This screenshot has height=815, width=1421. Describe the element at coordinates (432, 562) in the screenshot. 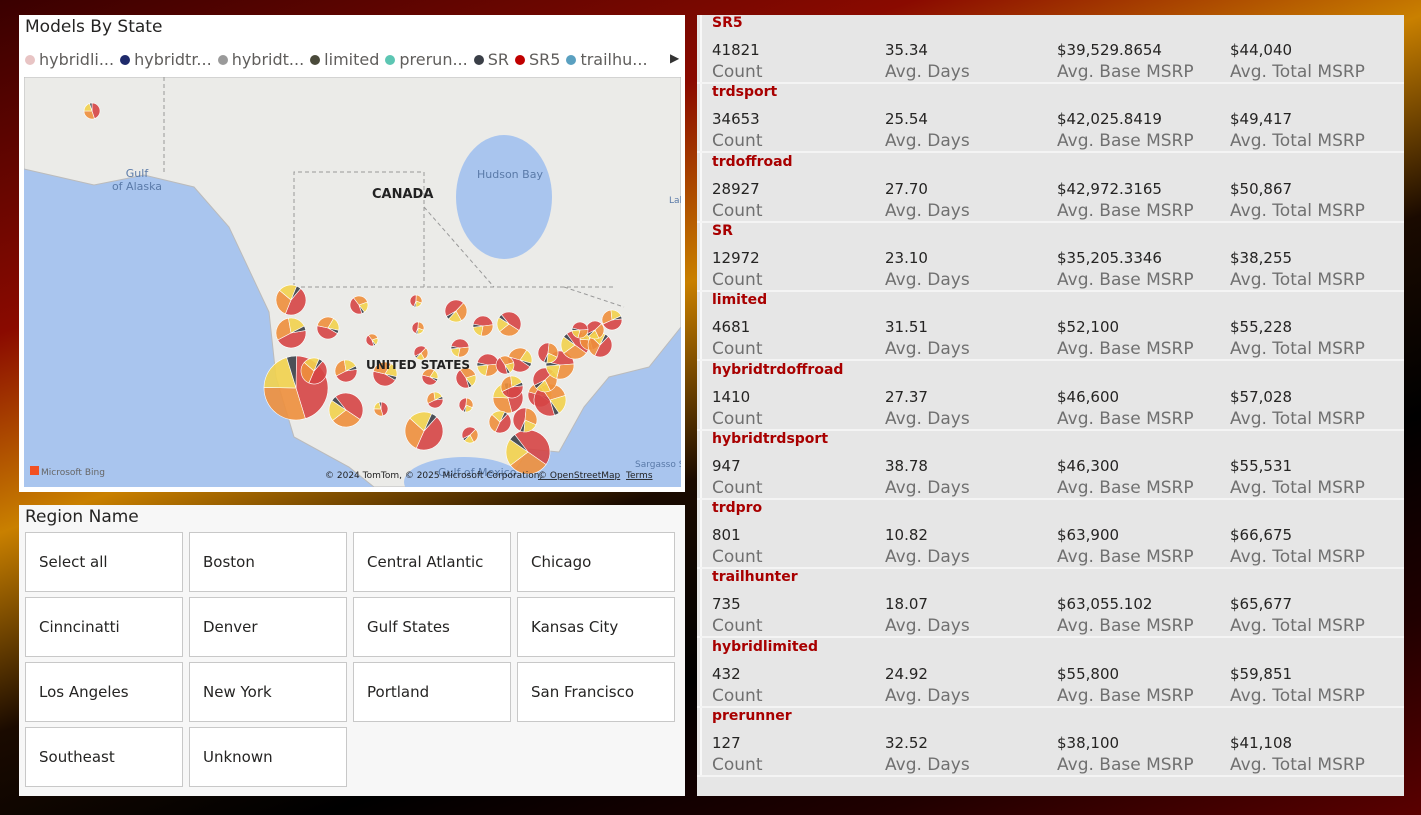

I see `slicer-option: Central Atlantic` at that location.